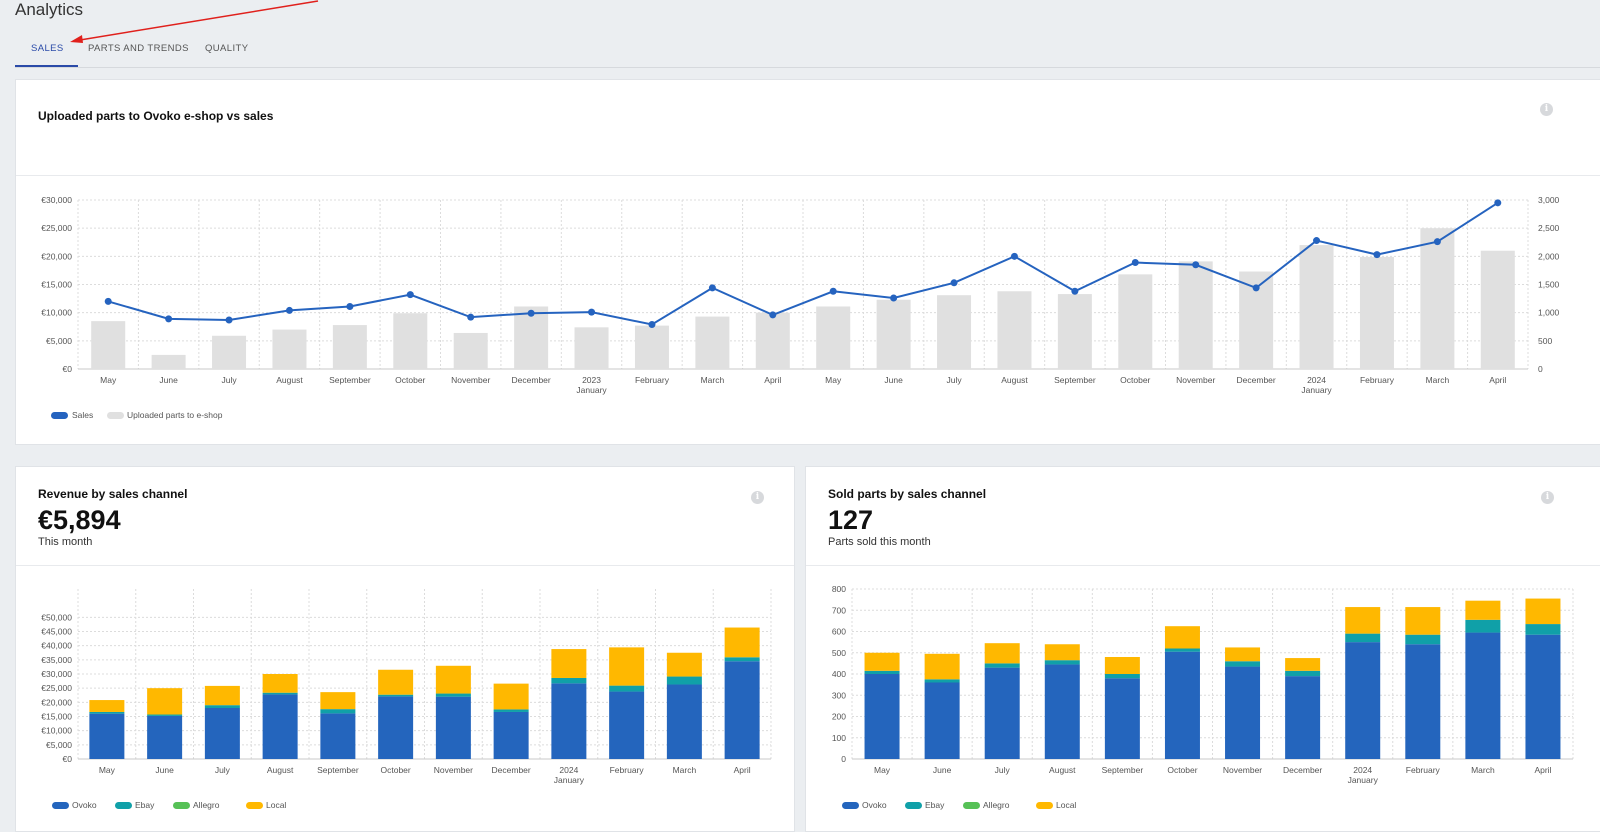  I want to click on legend-label: Ovoko, so click(874, 805).